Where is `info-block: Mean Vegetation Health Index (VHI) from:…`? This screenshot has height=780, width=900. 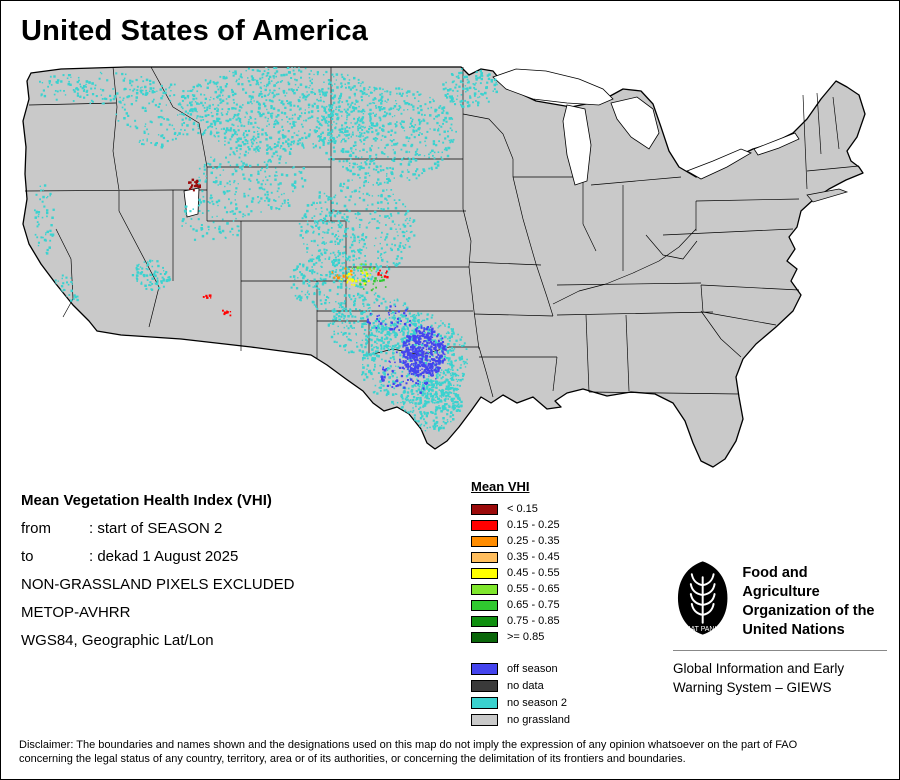
info-block: Mean Vegetation Health Index (VHI) from:… is located at coordinates (157, 571).